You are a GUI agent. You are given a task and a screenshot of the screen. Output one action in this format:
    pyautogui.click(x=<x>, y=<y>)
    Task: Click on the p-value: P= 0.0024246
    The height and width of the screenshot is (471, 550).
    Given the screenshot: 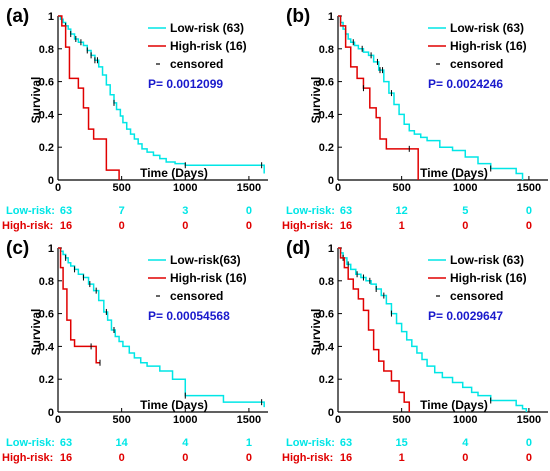 What is the action you would take?
    pyautogui.click(x=465, y=84)
    